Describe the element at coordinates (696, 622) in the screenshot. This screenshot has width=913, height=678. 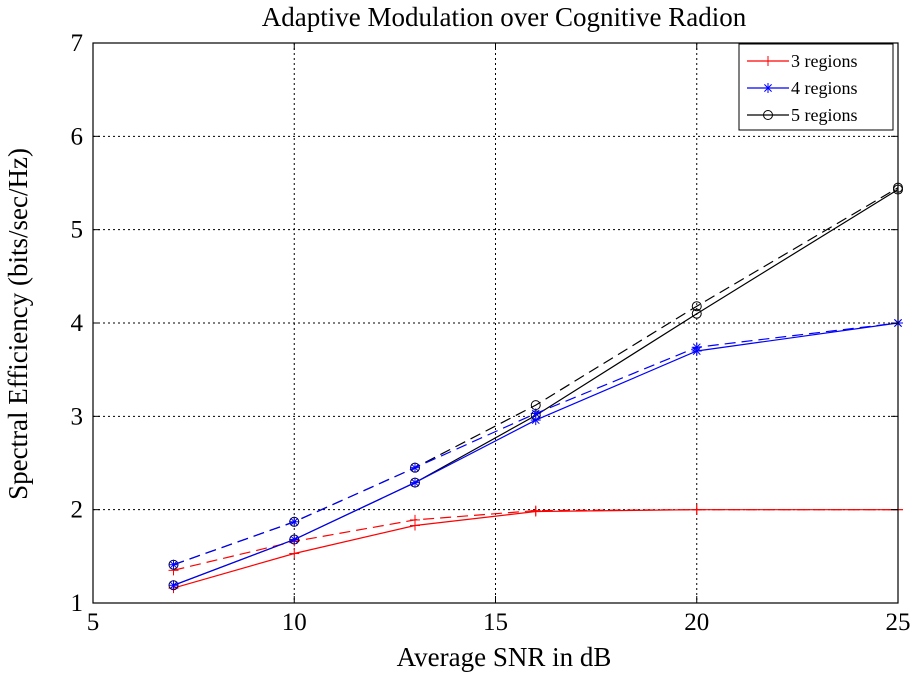
I see `x-tick-label: 20` at that location.